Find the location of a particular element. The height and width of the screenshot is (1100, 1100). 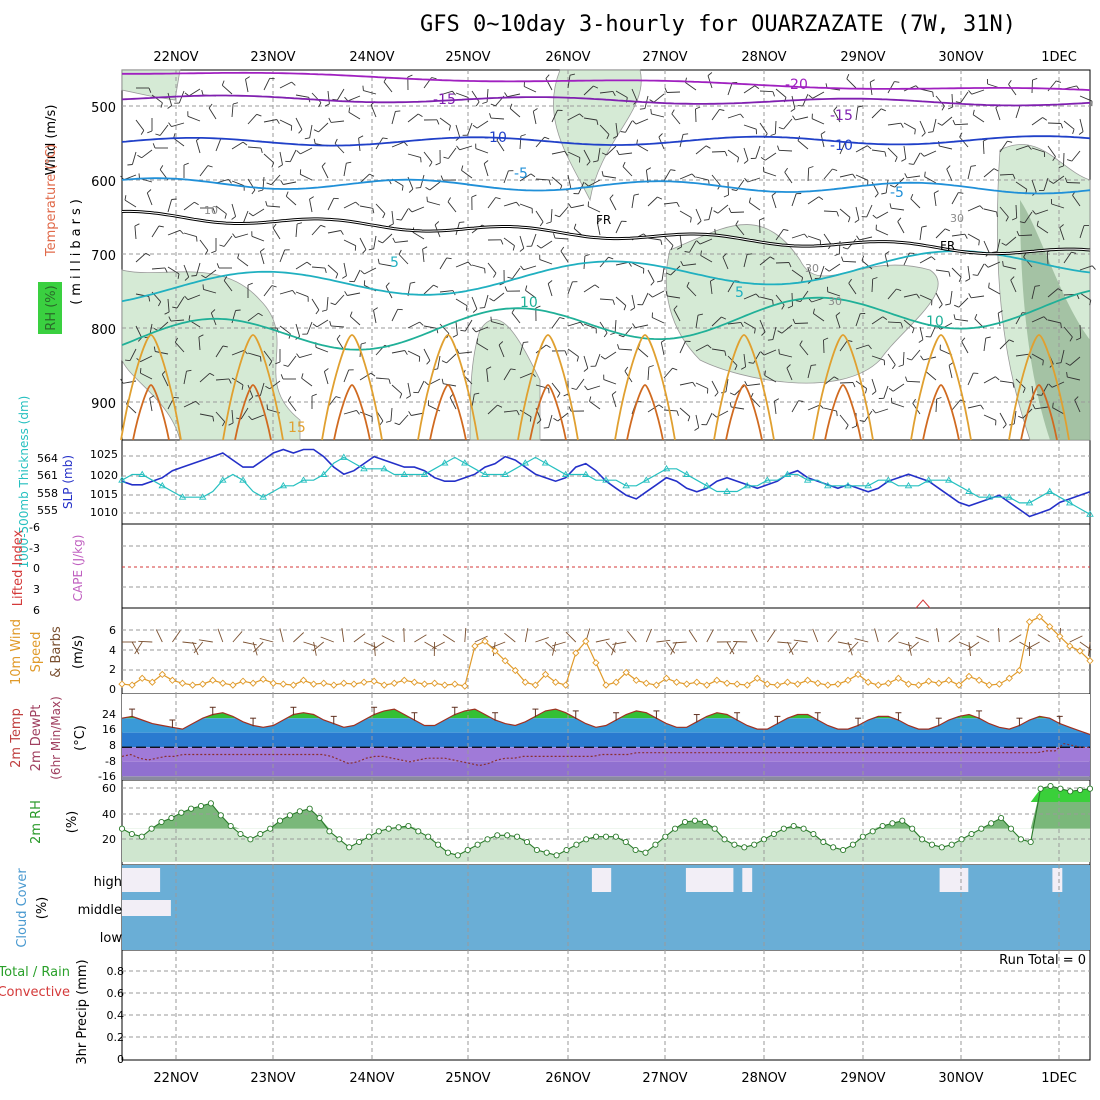

pressure-tick: 900 is located at coordinates (103, 404).